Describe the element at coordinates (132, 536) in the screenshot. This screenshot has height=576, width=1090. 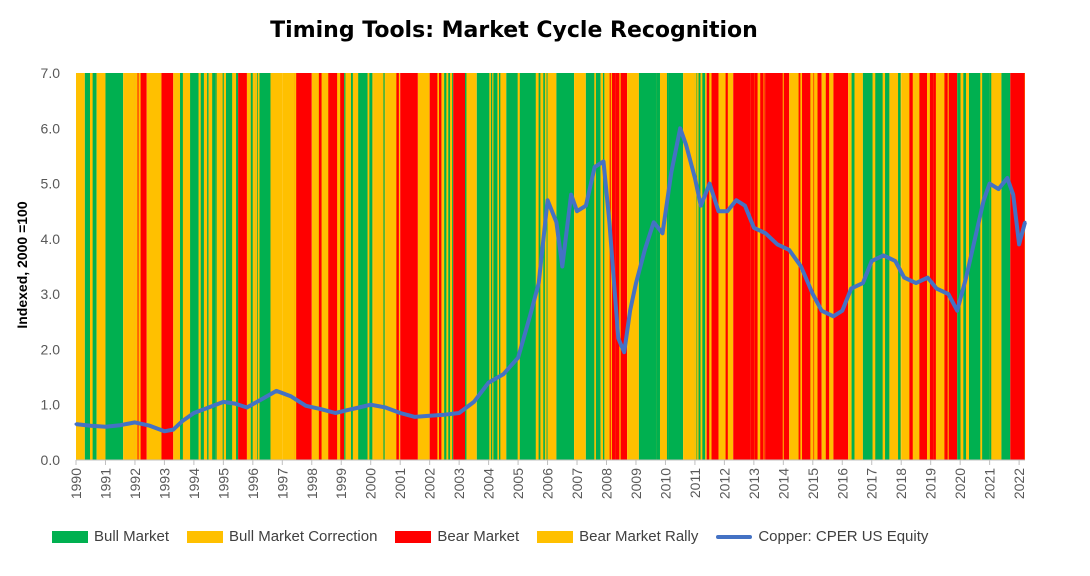
I see `legend-label: Bull Market` at that location.